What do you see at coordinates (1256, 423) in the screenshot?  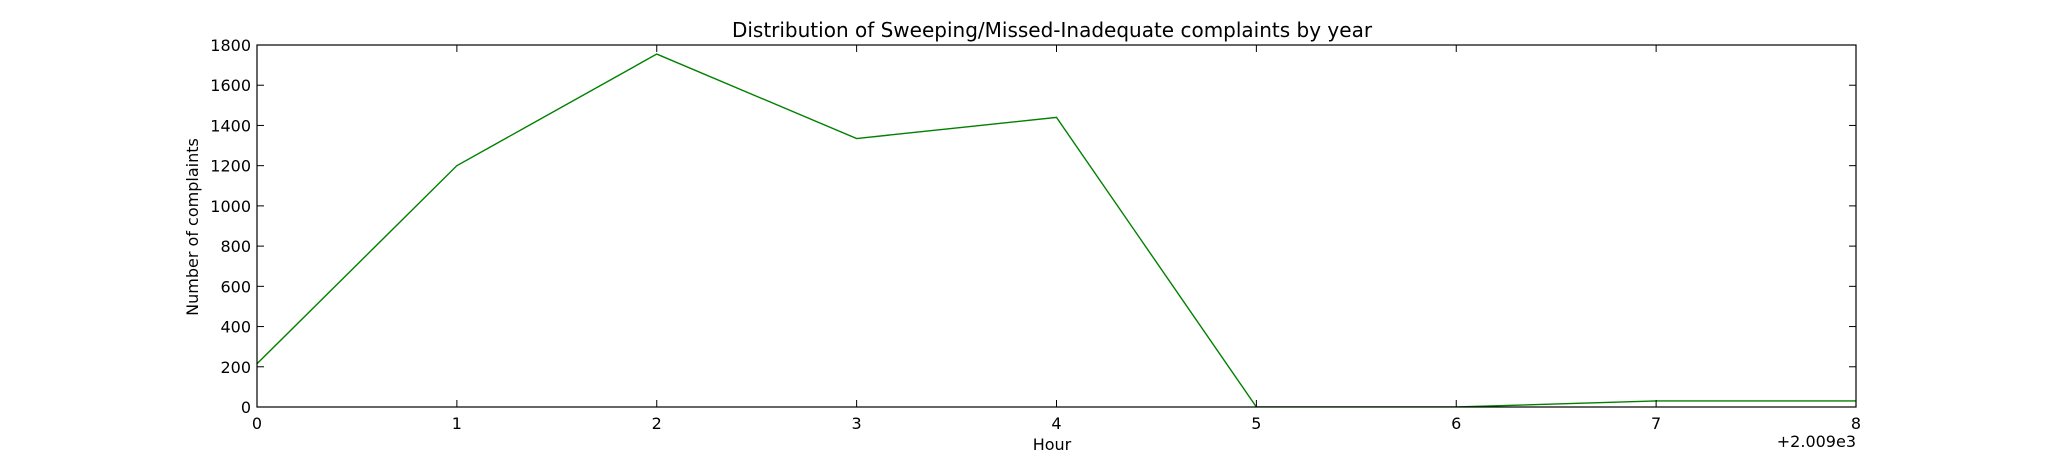 I see `x-tick-label: 5` at bounding box center [1256, 423].